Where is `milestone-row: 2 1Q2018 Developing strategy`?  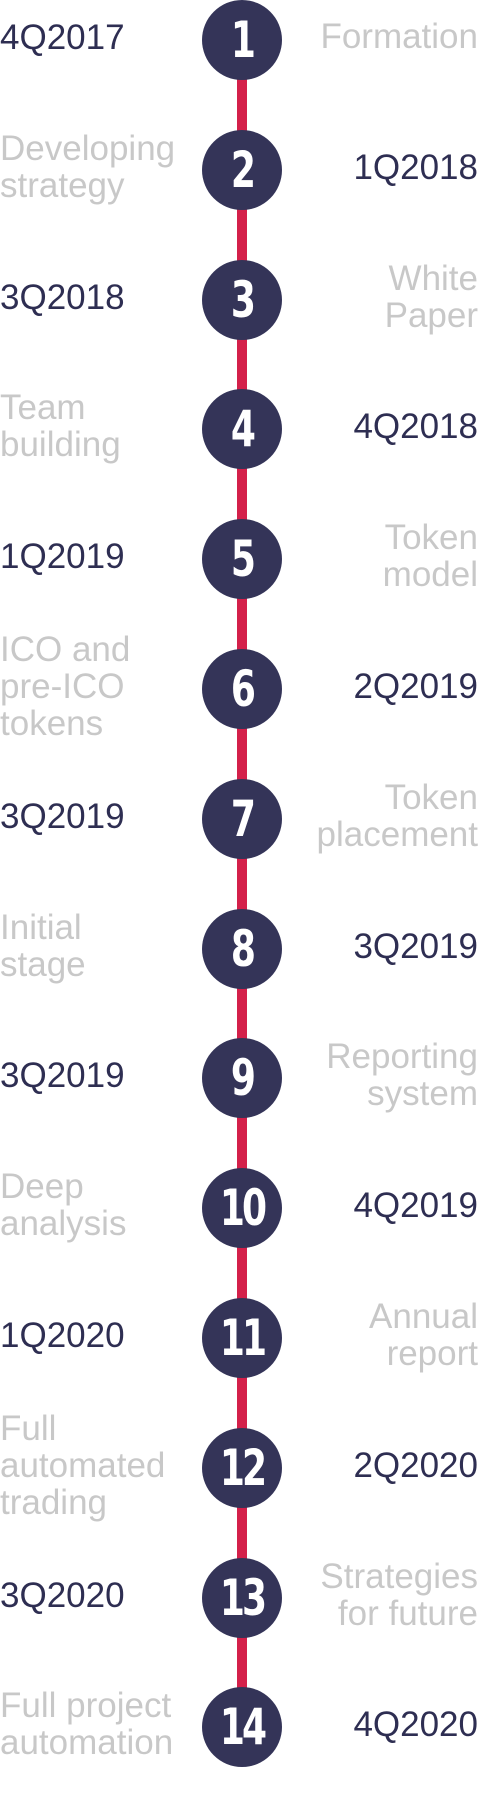
milestone-row: 2 1Q2018 Developing strategy is located at coordinates (240, 194).